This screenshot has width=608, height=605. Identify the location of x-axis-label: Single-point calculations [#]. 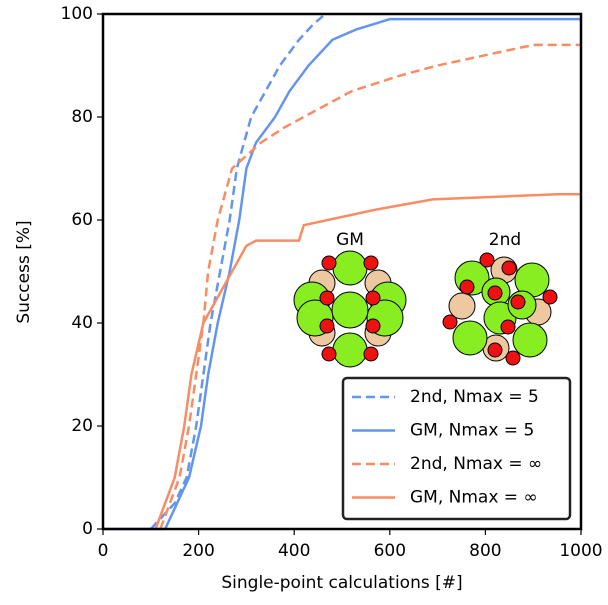
(341, 583).